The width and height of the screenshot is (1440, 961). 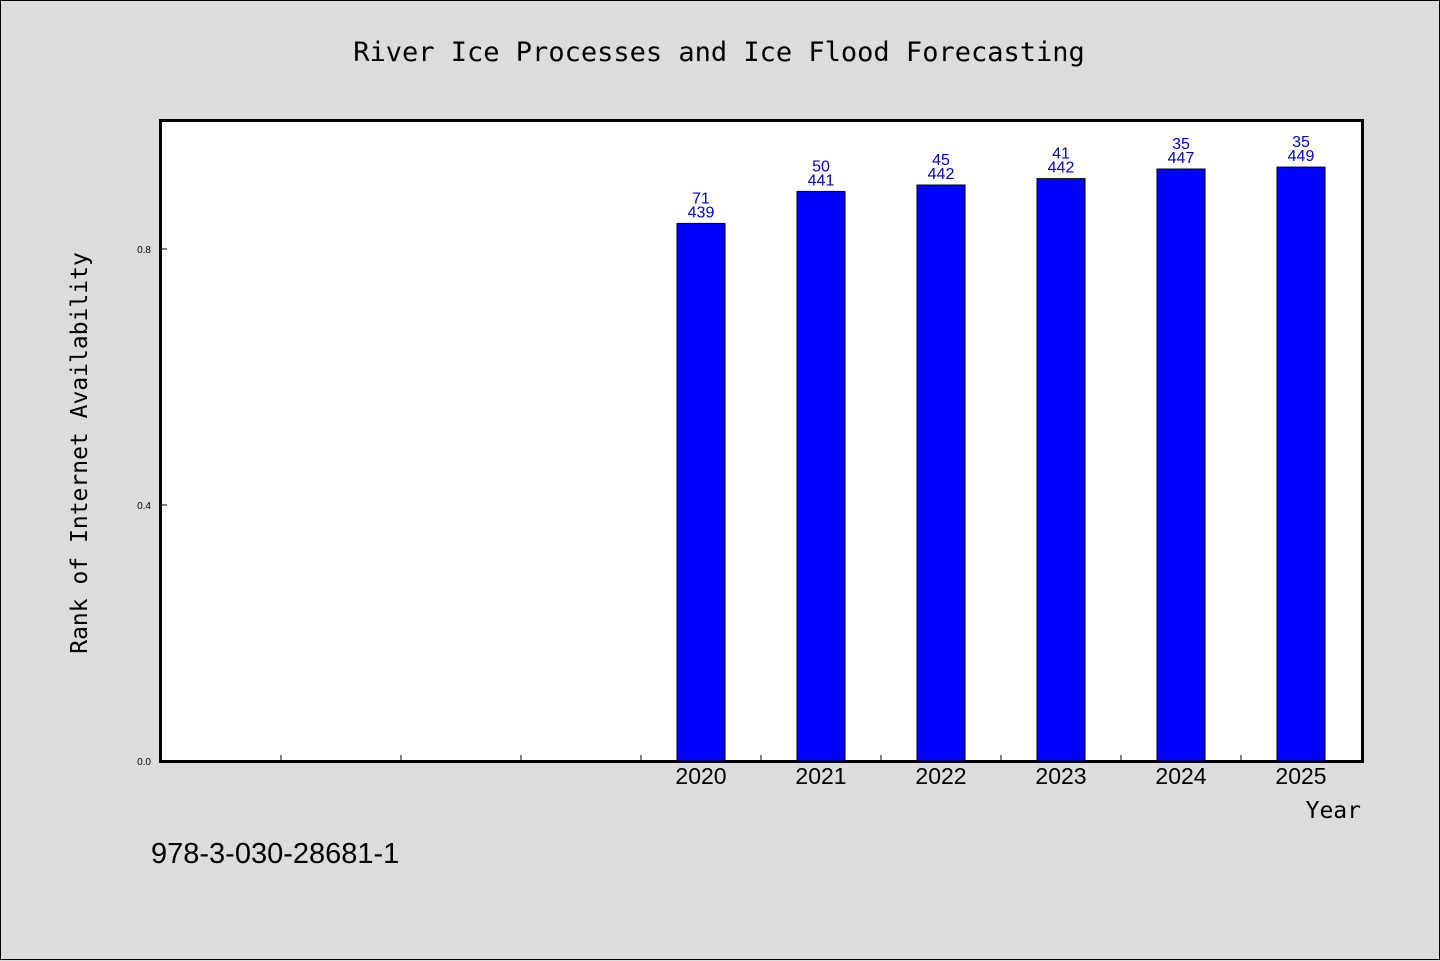 What do you see at coordinates (1060, 776) in the screenshot?
I see `x-tick-label: 2023` at bounding box center [1060, 776].